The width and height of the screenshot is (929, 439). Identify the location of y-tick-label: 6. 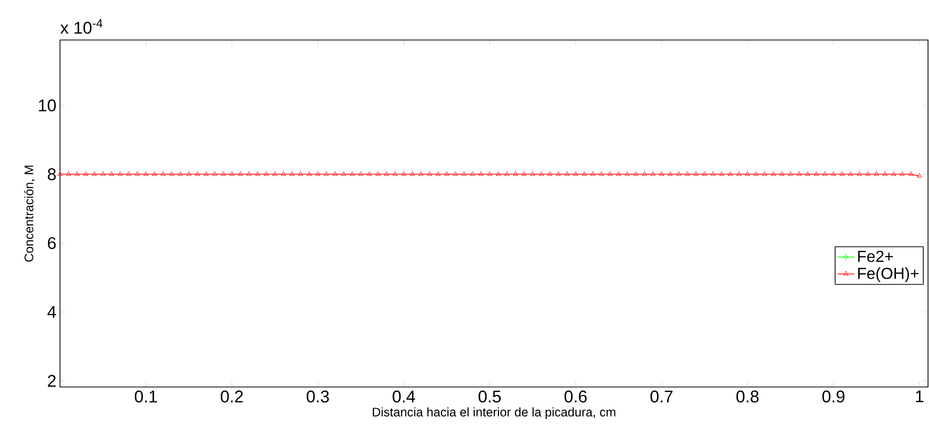
(52, 243).